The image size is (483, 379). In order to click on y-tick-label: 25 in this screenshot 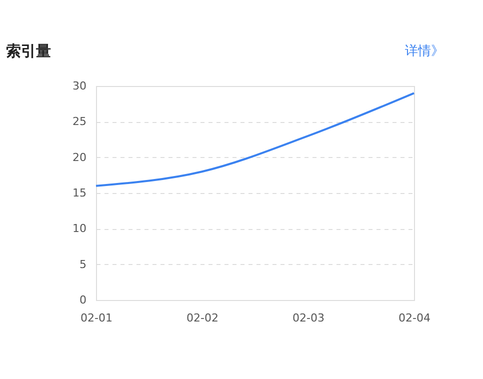, I will do `click(79, 121)`.